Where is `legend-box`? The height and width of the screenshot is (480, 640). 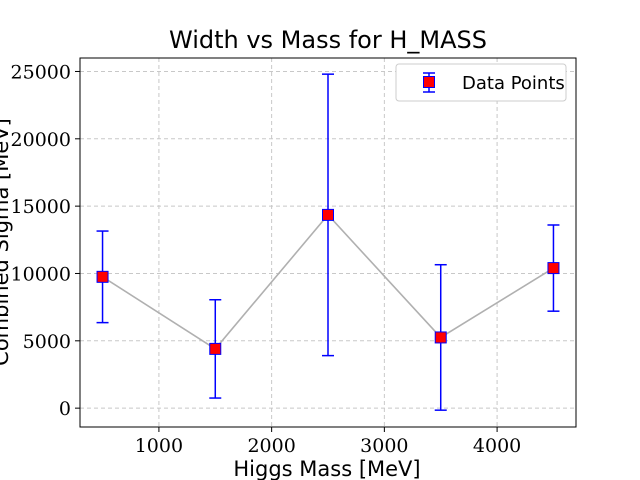
legend-box is located at coordinates (481, 82).